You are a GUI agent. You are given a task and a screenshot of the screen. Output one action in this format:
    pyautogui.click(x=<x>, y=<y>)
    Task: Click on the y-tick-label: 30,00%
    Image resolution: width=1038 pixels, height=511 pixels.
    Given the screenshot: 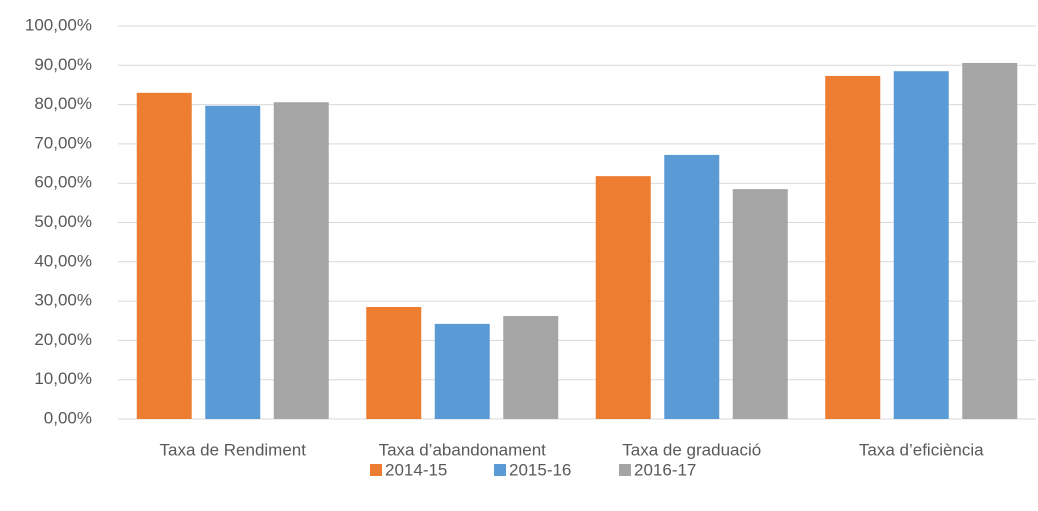 What is the action you would take?
    pyautogui.click(x=63, y=300)
    